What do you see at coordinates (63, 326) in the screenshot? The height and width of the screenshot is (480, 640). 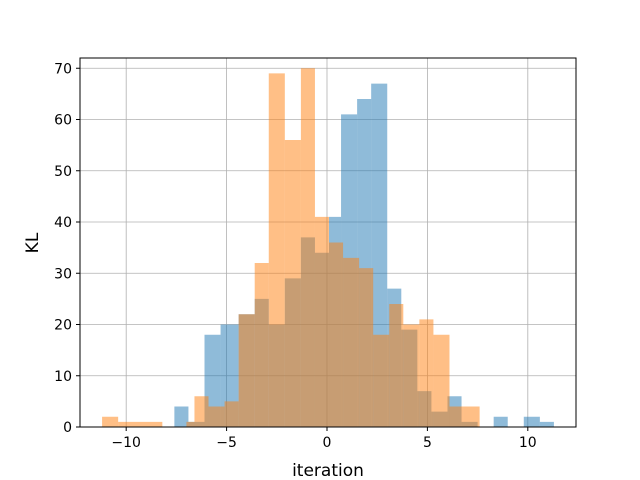 I see `y-tick-label: 20` at bounding box center [63, 326].